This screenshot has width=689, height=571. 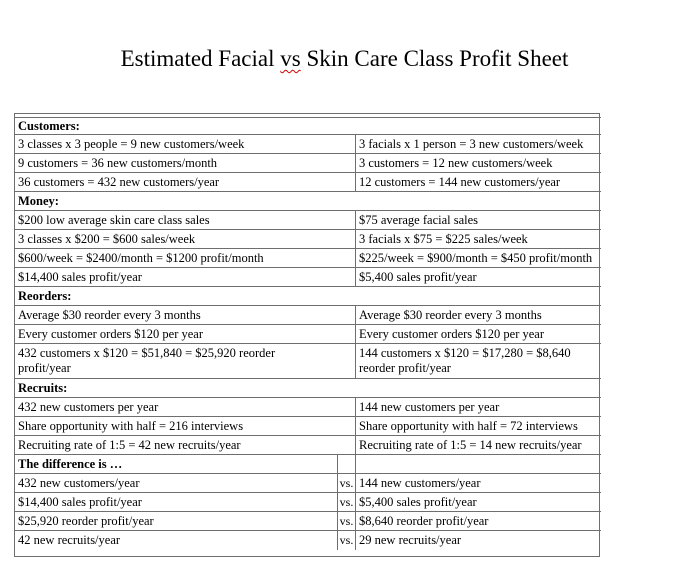 I want to click on skin-care-cell: Every customer orders $120 per year, so click(x=185, y=334).